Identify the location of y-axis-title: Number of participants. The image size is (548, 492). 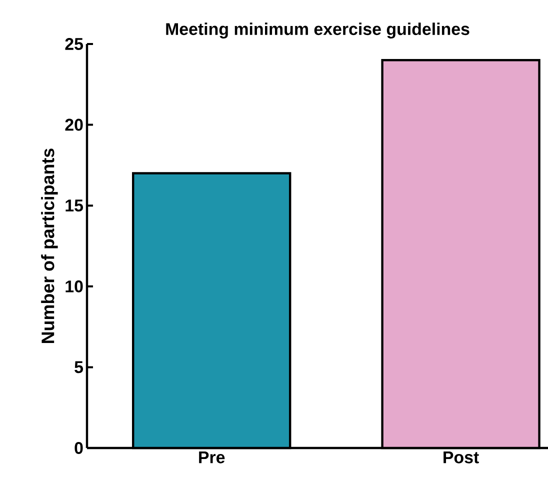
(49, 245).